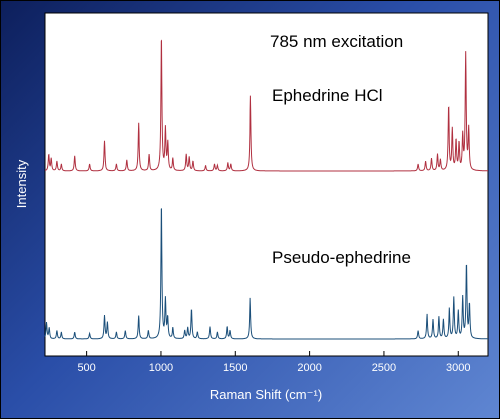 This screenshot has height=419, width=500. I want to click on x-tick-label: 2000, so click(309, 368).